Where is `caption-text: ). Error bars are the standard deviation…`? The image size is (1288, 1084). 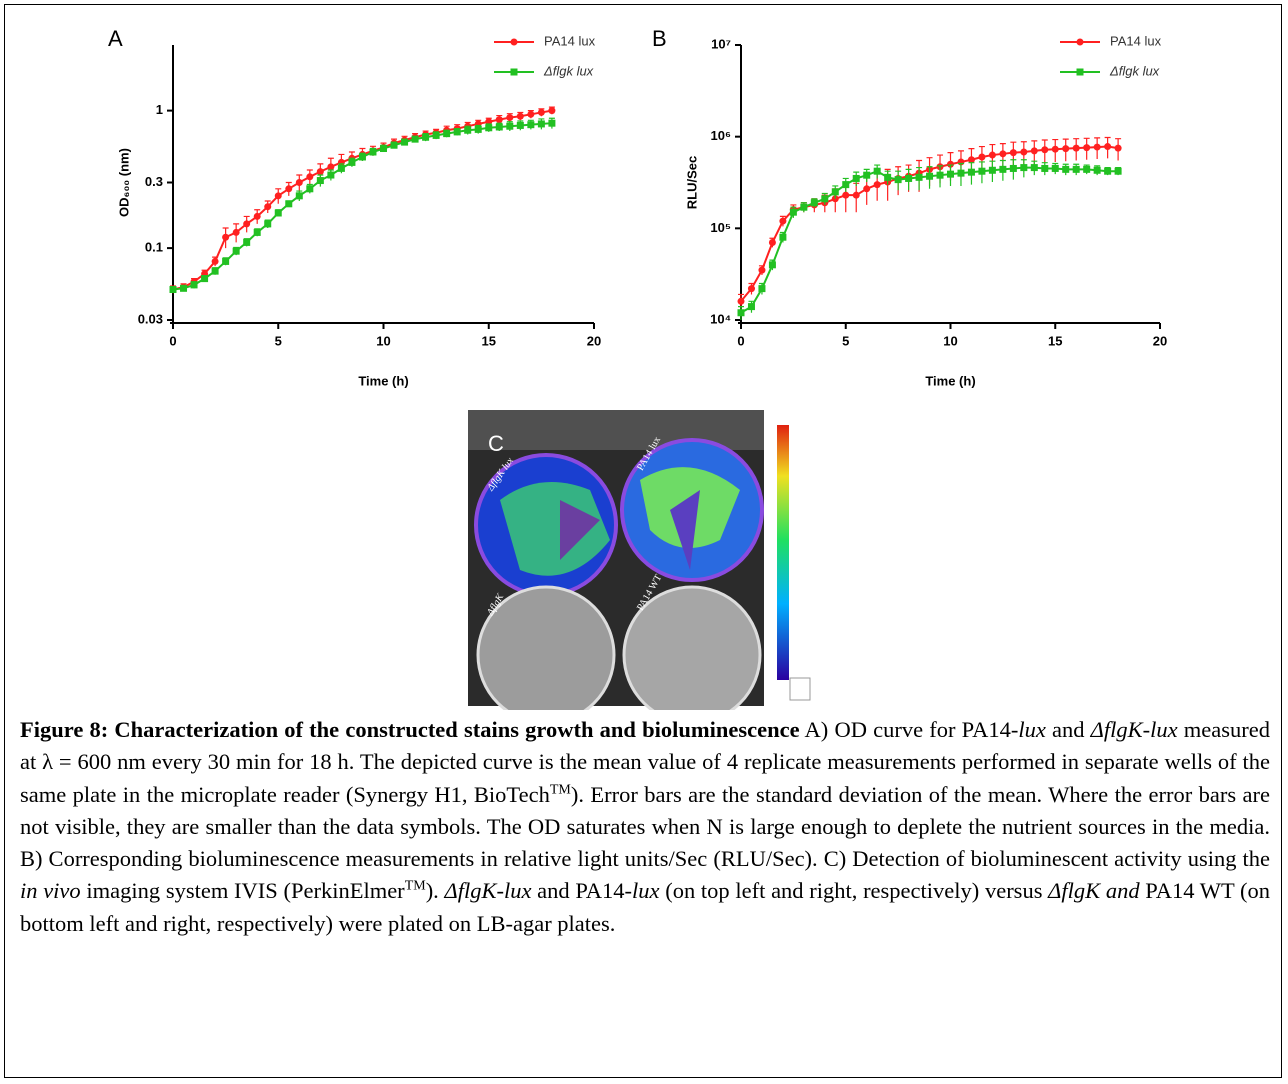
caption-text: ). Error bars are the standard deviation… is located at coordinates (645, 826).